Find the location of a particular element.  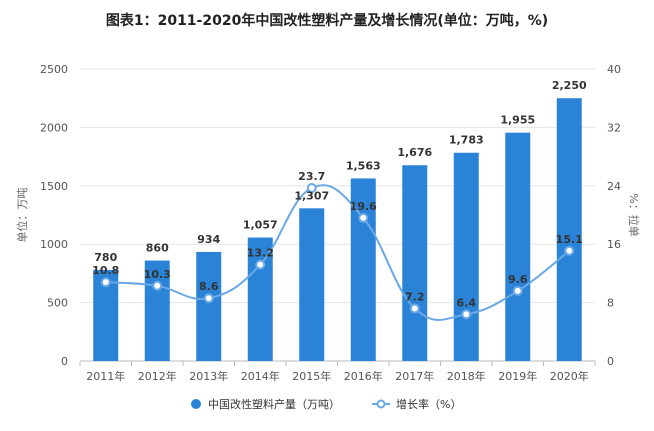

x-tick-label: 2012年 is located at coordinates (157, 376).